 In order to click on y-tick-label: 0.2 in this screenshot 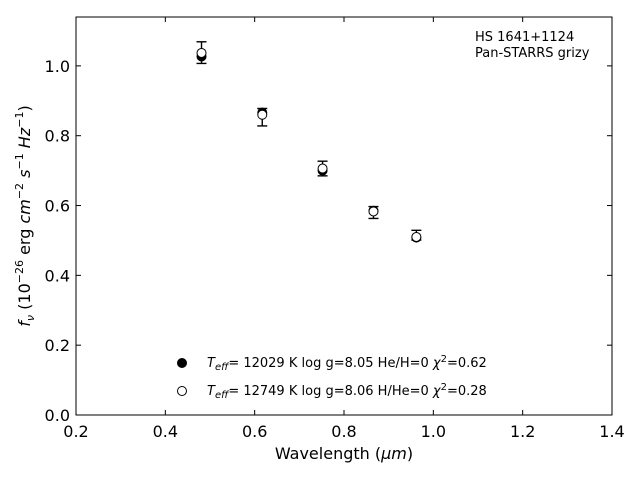, I will do `click(57, 345)`.